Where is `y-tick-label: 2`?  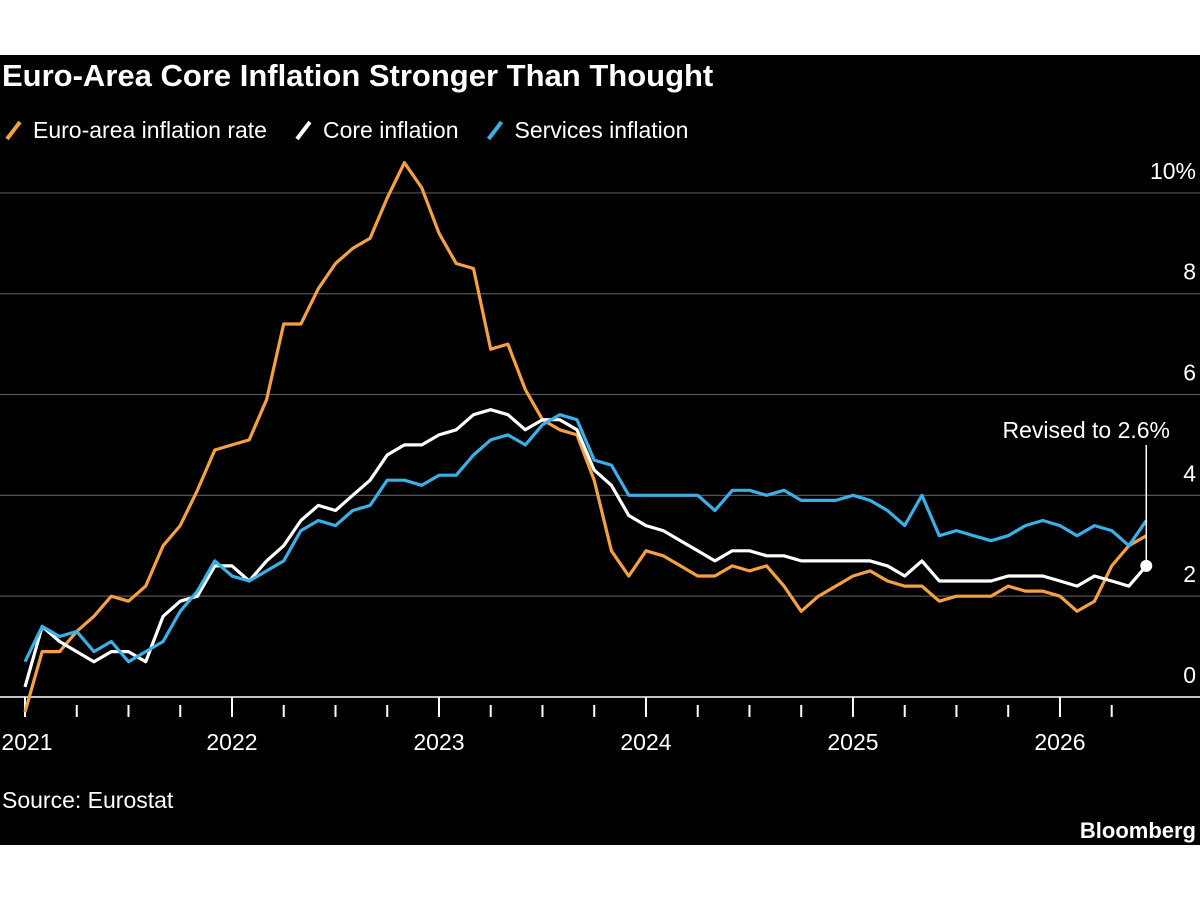 y-tick-label: 2 is located at coordinates (1189, 574).